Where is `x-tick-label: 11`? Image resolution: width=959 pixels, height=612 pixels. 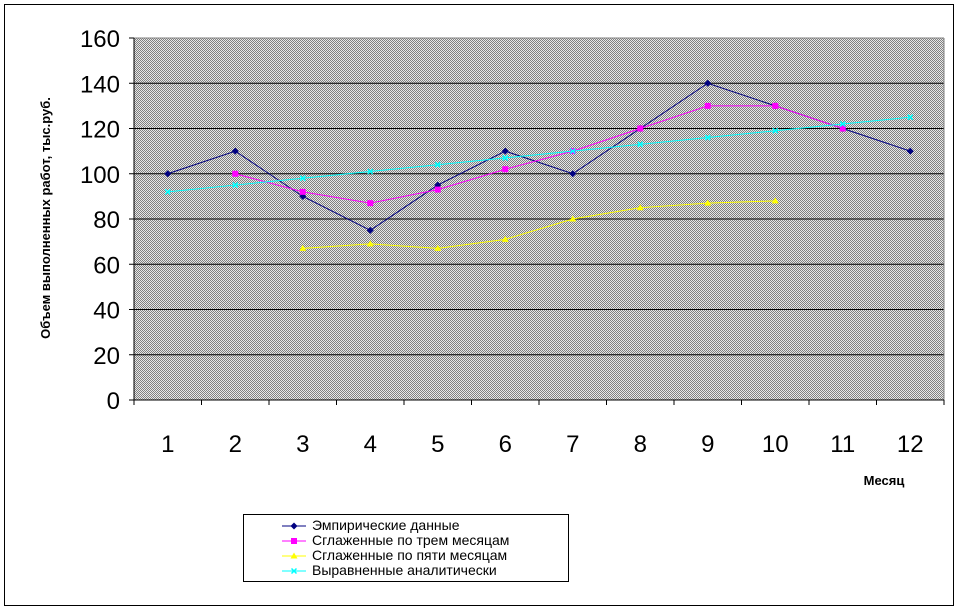 x-tick-label: 11 is located at coordinates (842, 444).